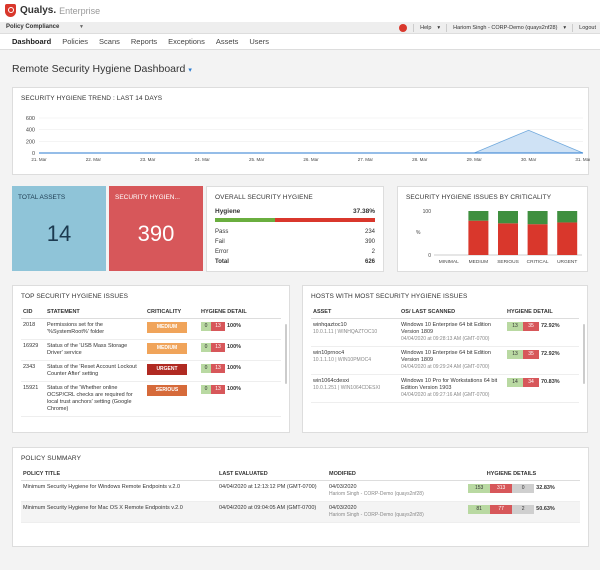 This screenshot has height=570, width=600. I want to click on fail-count: 13, so click(218, 368).